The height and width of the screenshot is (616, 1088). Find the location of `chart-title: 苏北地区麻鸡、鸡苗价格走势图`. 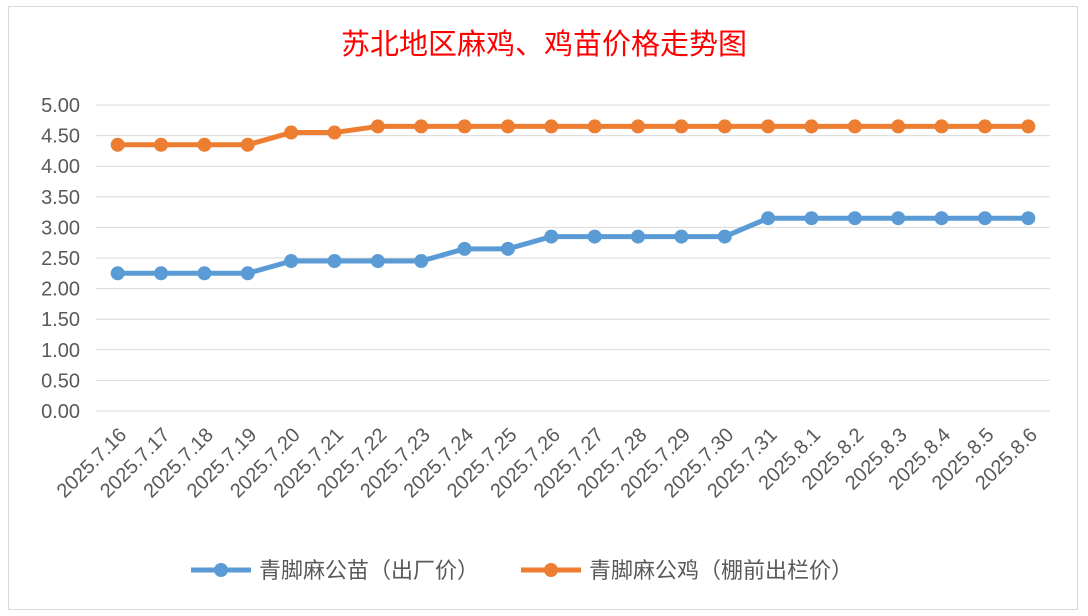

chart-title: 苏北地区麻鸡、鸡苗价格走势图 is located at coordinates (544, 44).